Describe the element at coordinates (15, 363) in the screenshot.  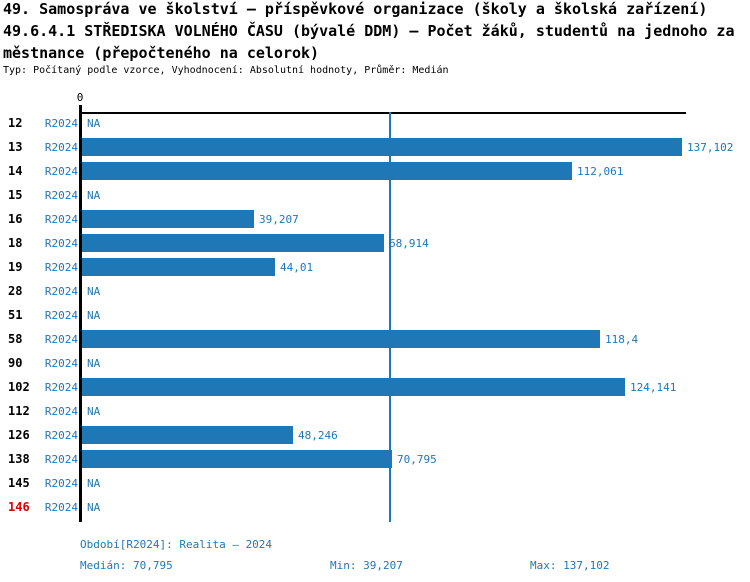
I see `row-id-label: 90` at that location.